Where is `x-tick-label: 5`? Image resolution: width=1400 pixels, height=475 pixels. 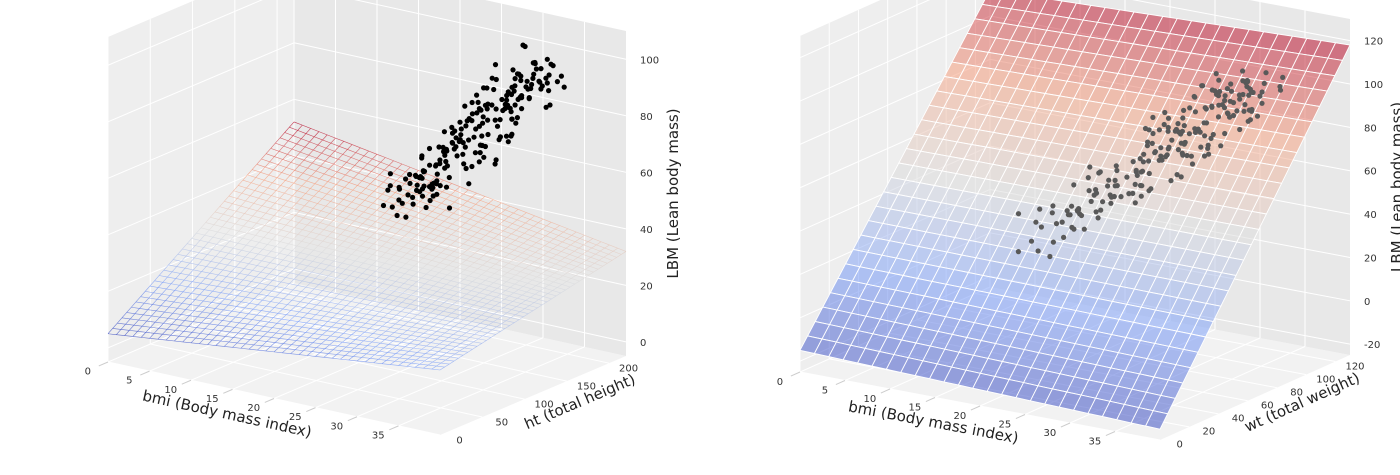
x-tick-label: 5 is located at coordinates (129, 381).